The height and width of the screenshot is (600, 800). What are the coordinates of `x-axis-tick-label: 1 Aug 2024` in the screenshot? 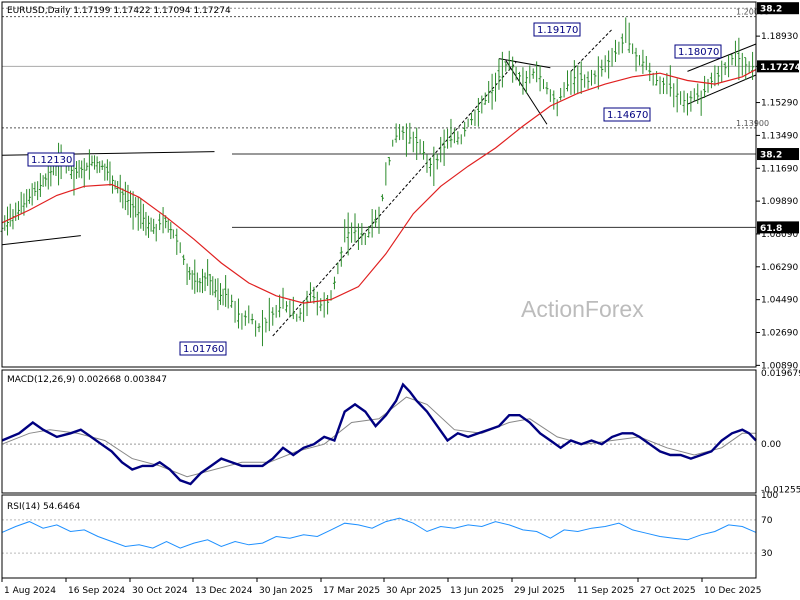 It's located at (30, 591).